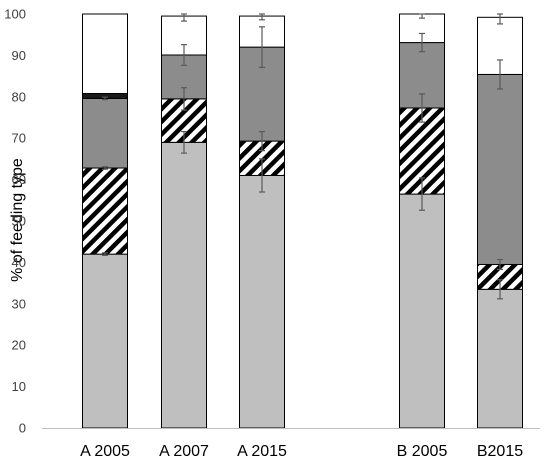 The height and width of the screenshot is (467, 550). I want to click on x-category-label: B 2005, so click(422, 451).